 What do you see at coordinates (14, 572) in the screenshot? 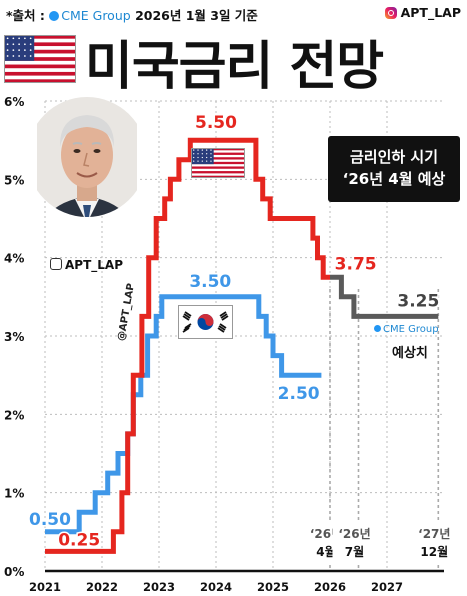
I see `y-tick-label: 0%` at bounding box center [14, 572].